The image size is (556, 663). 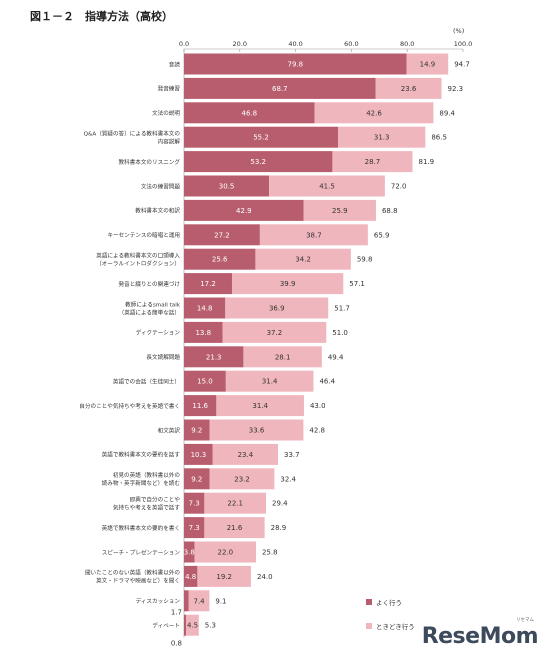 What do you see at coordinates (155, 500) in the screenshot?
I see `category-label: 即興で自分のことや` at bounding box center [155, 500].